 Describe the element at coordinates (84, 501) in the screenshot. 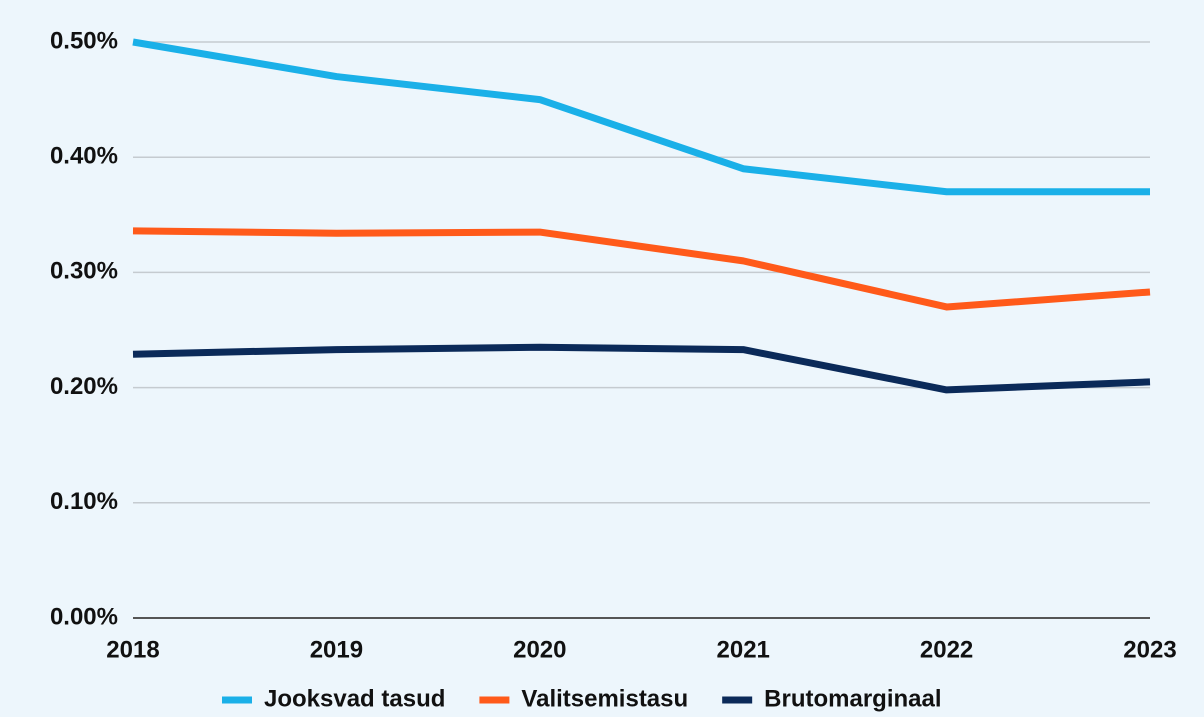

I see `y-tick-label: 0.10%` at that location.